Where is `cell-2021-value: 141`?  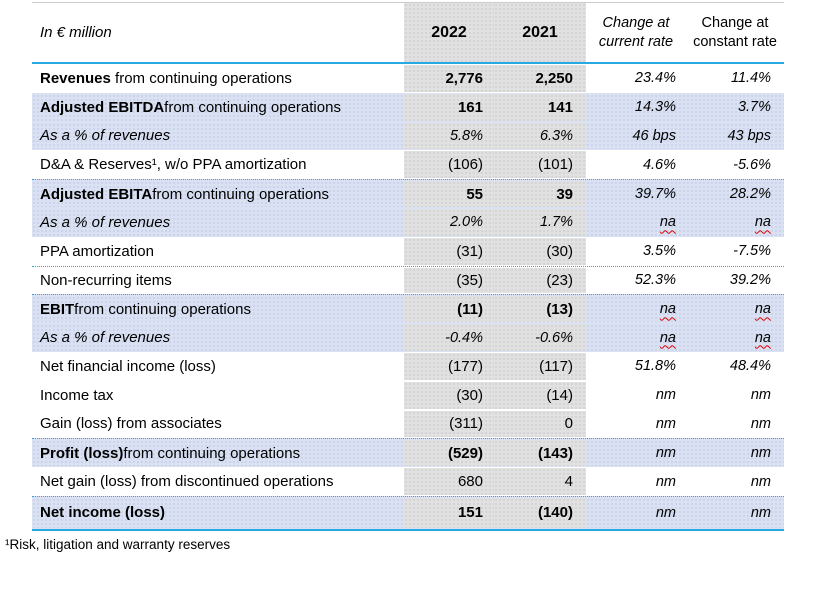 cell-2021-value: 141 is located at coordinates (540, 107).